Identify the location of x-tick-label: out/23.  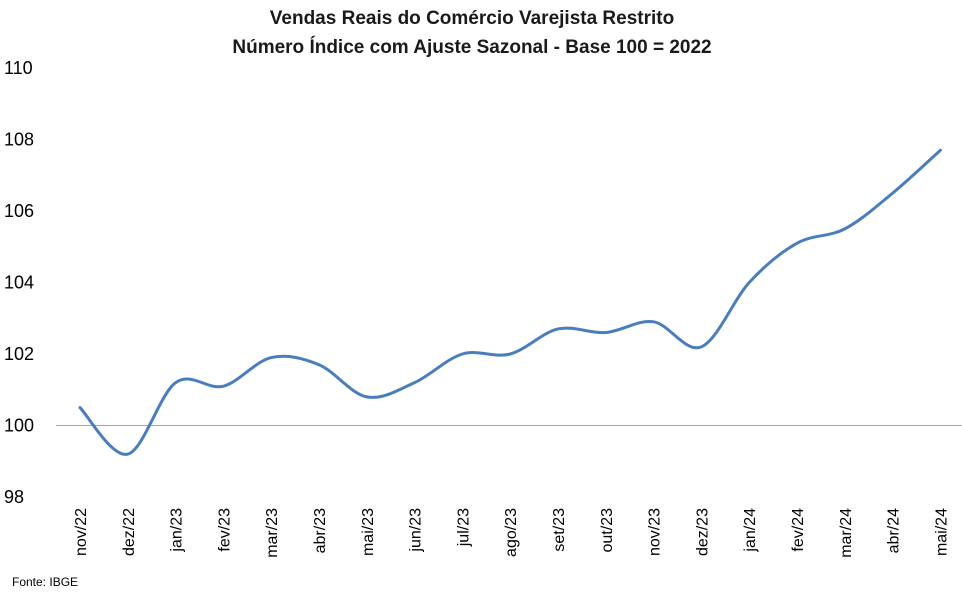
(607, 530).